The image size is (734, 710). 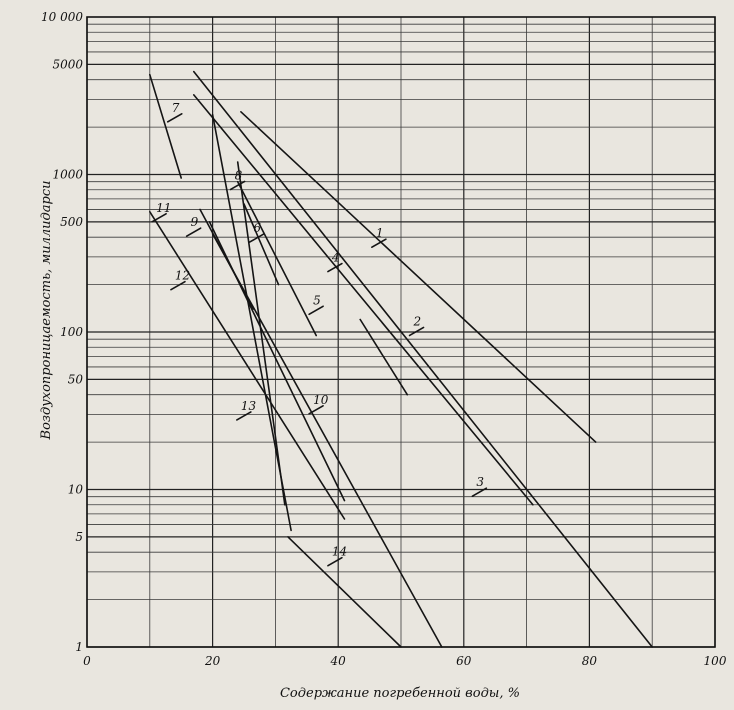 I want to click on x-tick-label: 60, so click(x=464, y=661).